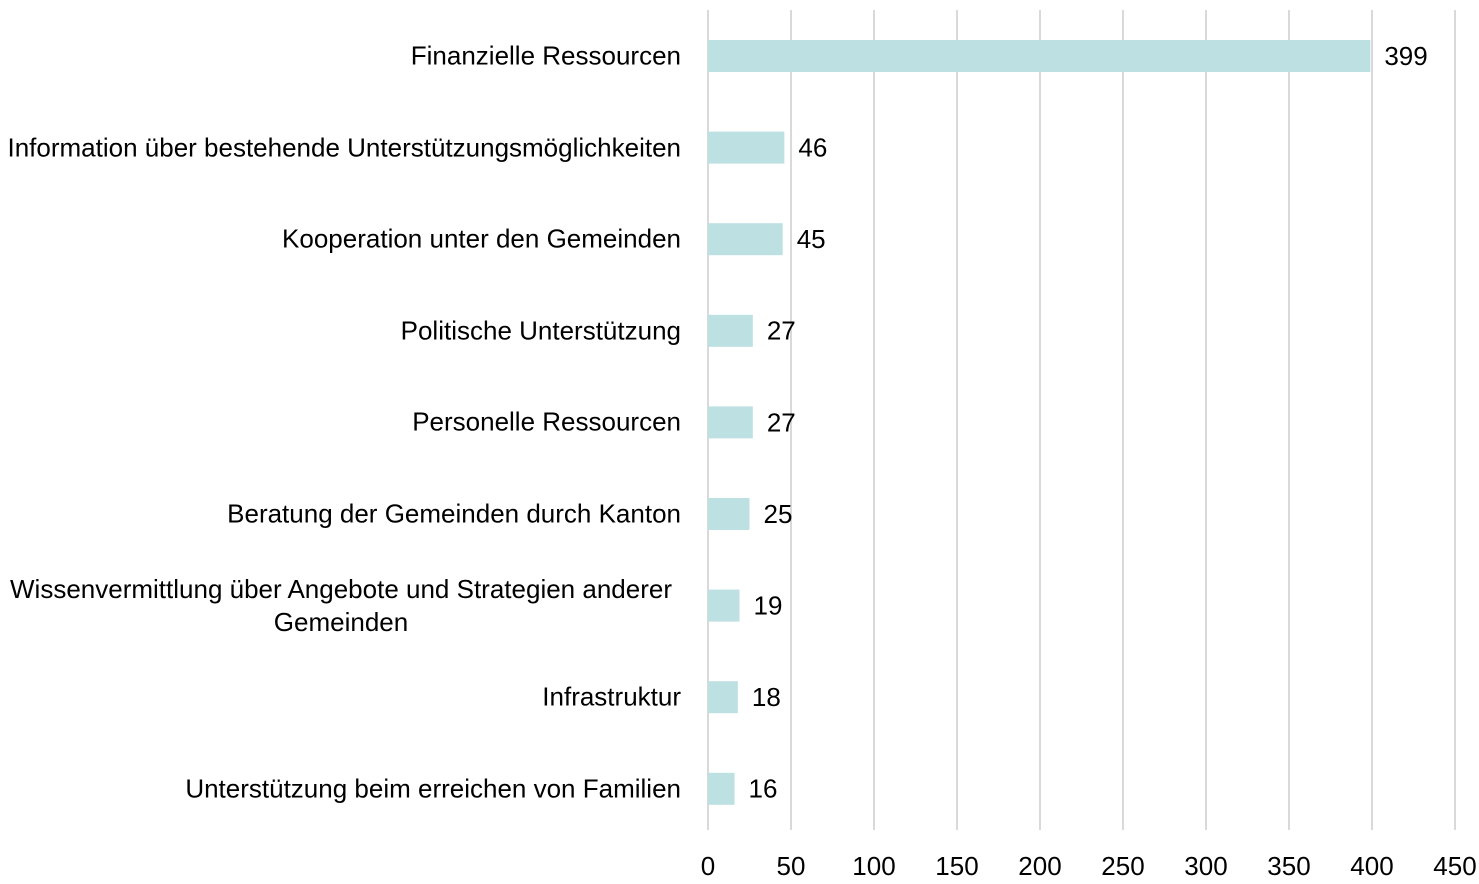 The height and width of the screenshot is (884, 1479). What do you see at coordinates (763, 789) in the screenshot?
I see `value-label: 16` at bounding box center [763, 789].